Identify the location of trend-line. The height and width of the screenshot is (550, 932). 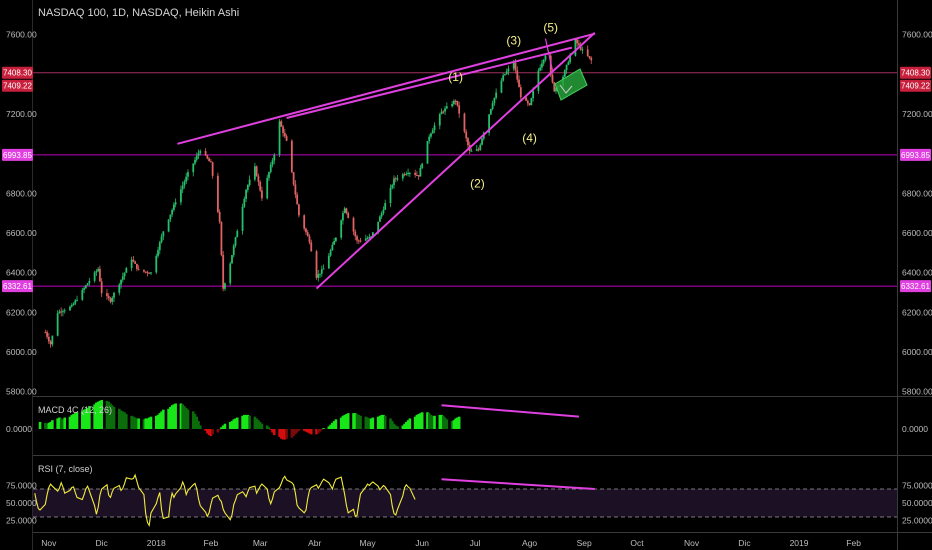
(429, 82).